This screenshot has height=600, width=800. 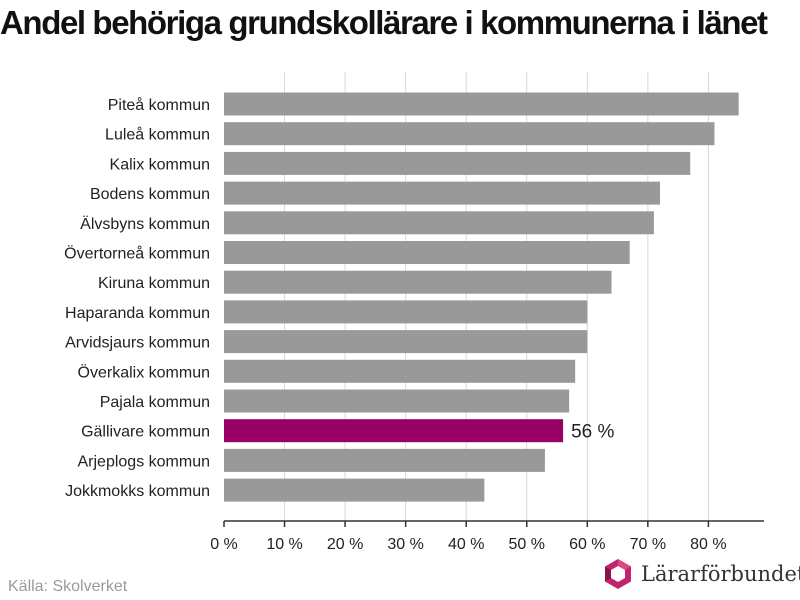 What do you see at coordinates (720, 574) in the screenshot?
I see `brand-name: Lärarförbundet` at bounding box center [720, 574].